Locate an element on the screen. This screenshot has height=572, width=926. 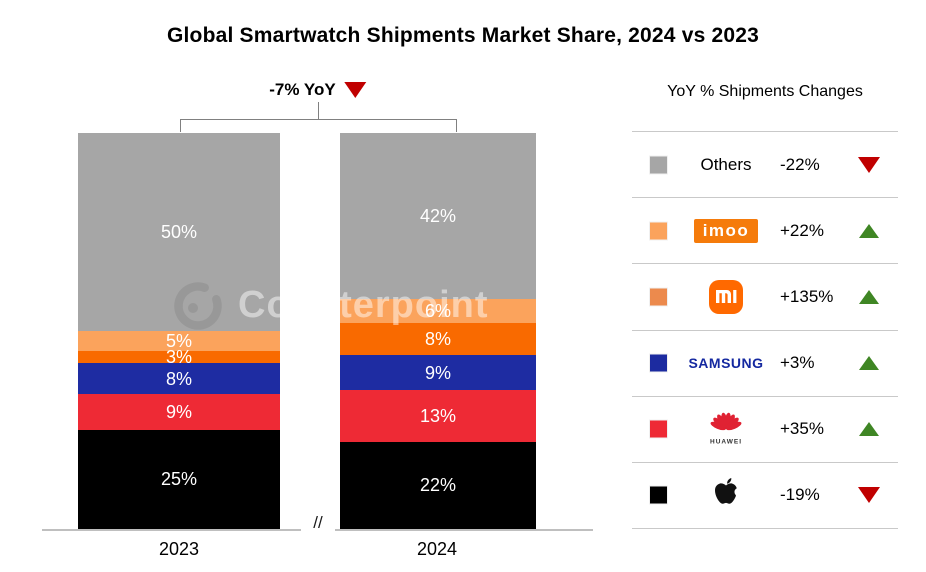
bar-segment-2023-xiaomi: 3% is located at coordinates (179, 356).